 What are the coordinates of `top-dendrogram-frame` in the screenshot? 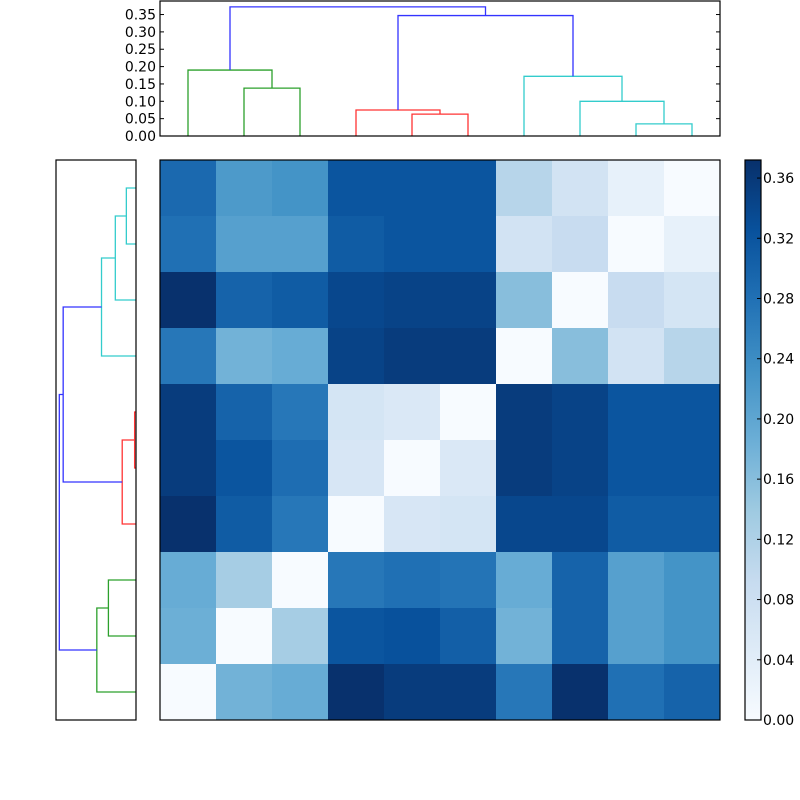 It's located at (440, 68).